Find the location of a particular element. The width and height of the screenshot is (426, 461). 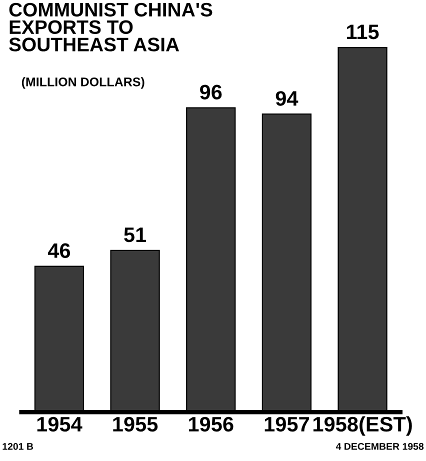

text: (MILLION DOLLARS) is located at coordinates (83, 83).